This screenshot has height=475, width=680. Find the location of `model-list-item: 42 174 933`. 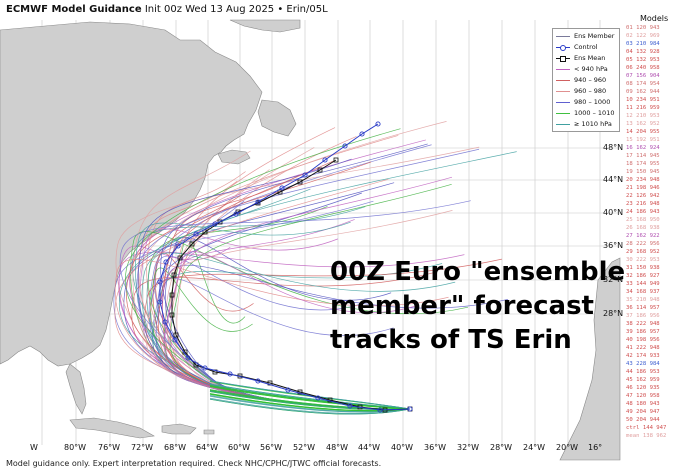

model-list-item: 42 174 933 is located at coordinates (643, 356).